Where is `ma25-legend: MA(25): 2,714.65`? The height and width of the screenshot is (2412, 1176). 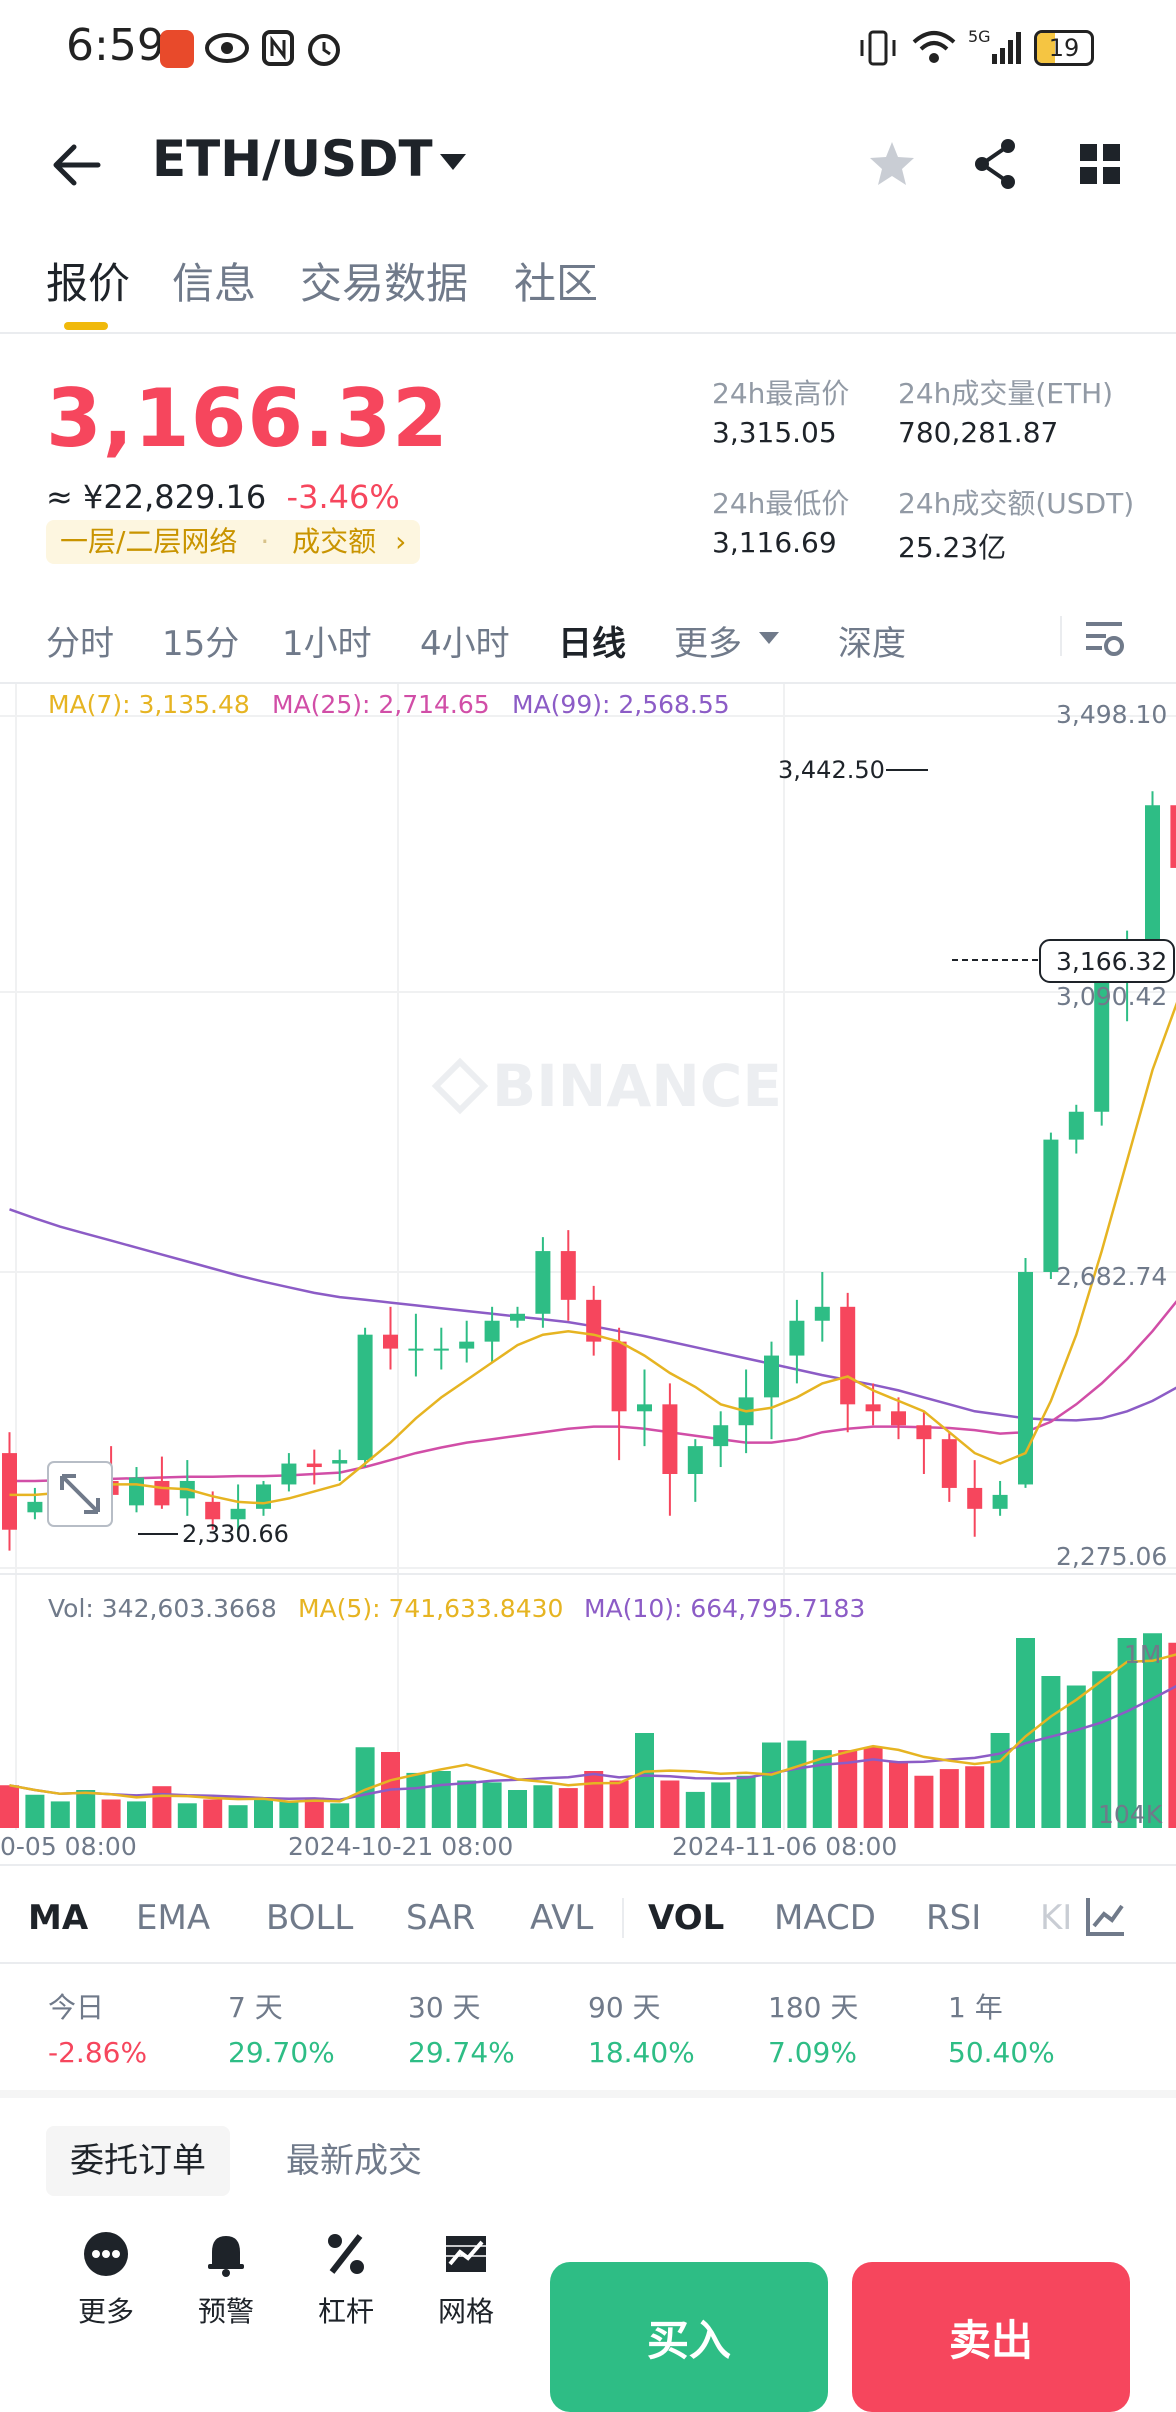 ma25-legend: MA(25): 2,714.65 is located at coordinates (381, 704).